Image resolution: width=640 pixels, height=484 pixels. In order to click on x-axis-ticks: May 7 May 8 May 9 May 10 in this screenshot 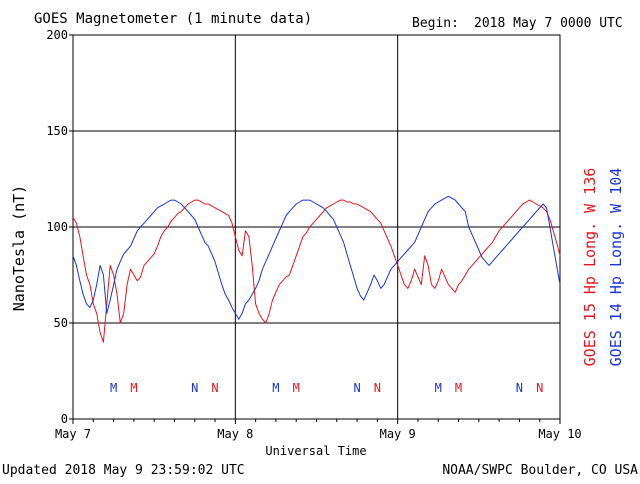, I will do `click(318, 430)`.